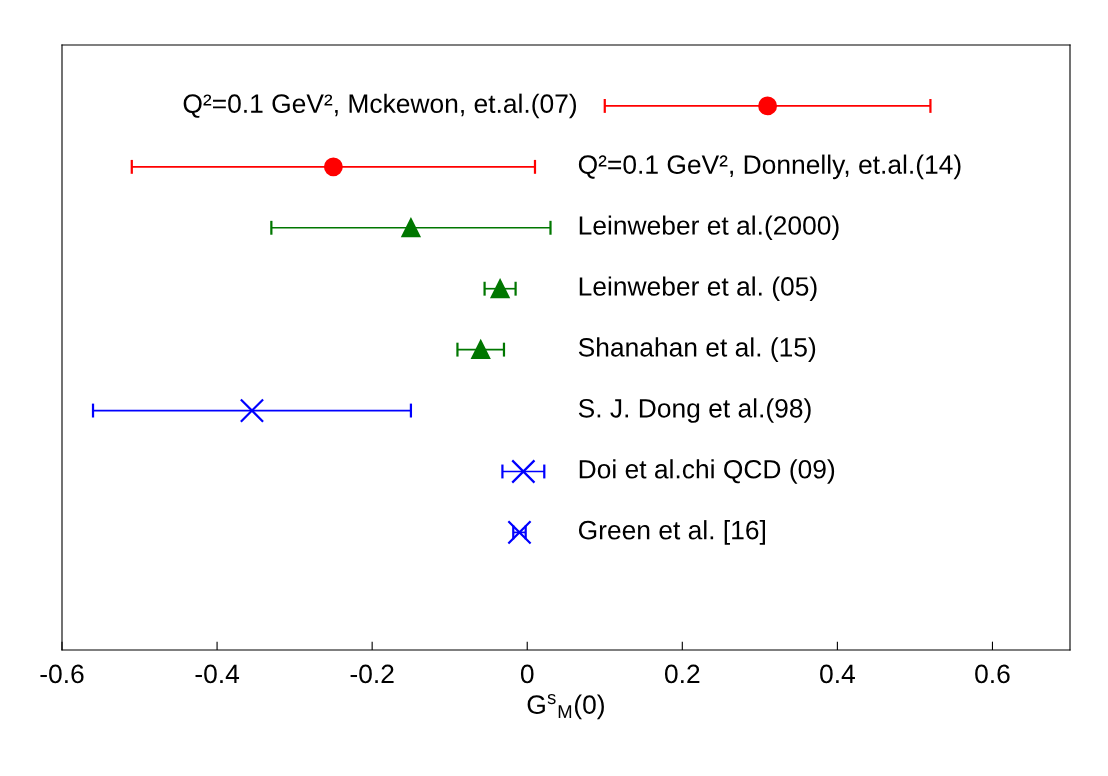 This screenshot has width=1108, height=776. Describe the element at coordinates (217, 674) in the screenshot. I see `x-tick-label: -0.4` at that location.